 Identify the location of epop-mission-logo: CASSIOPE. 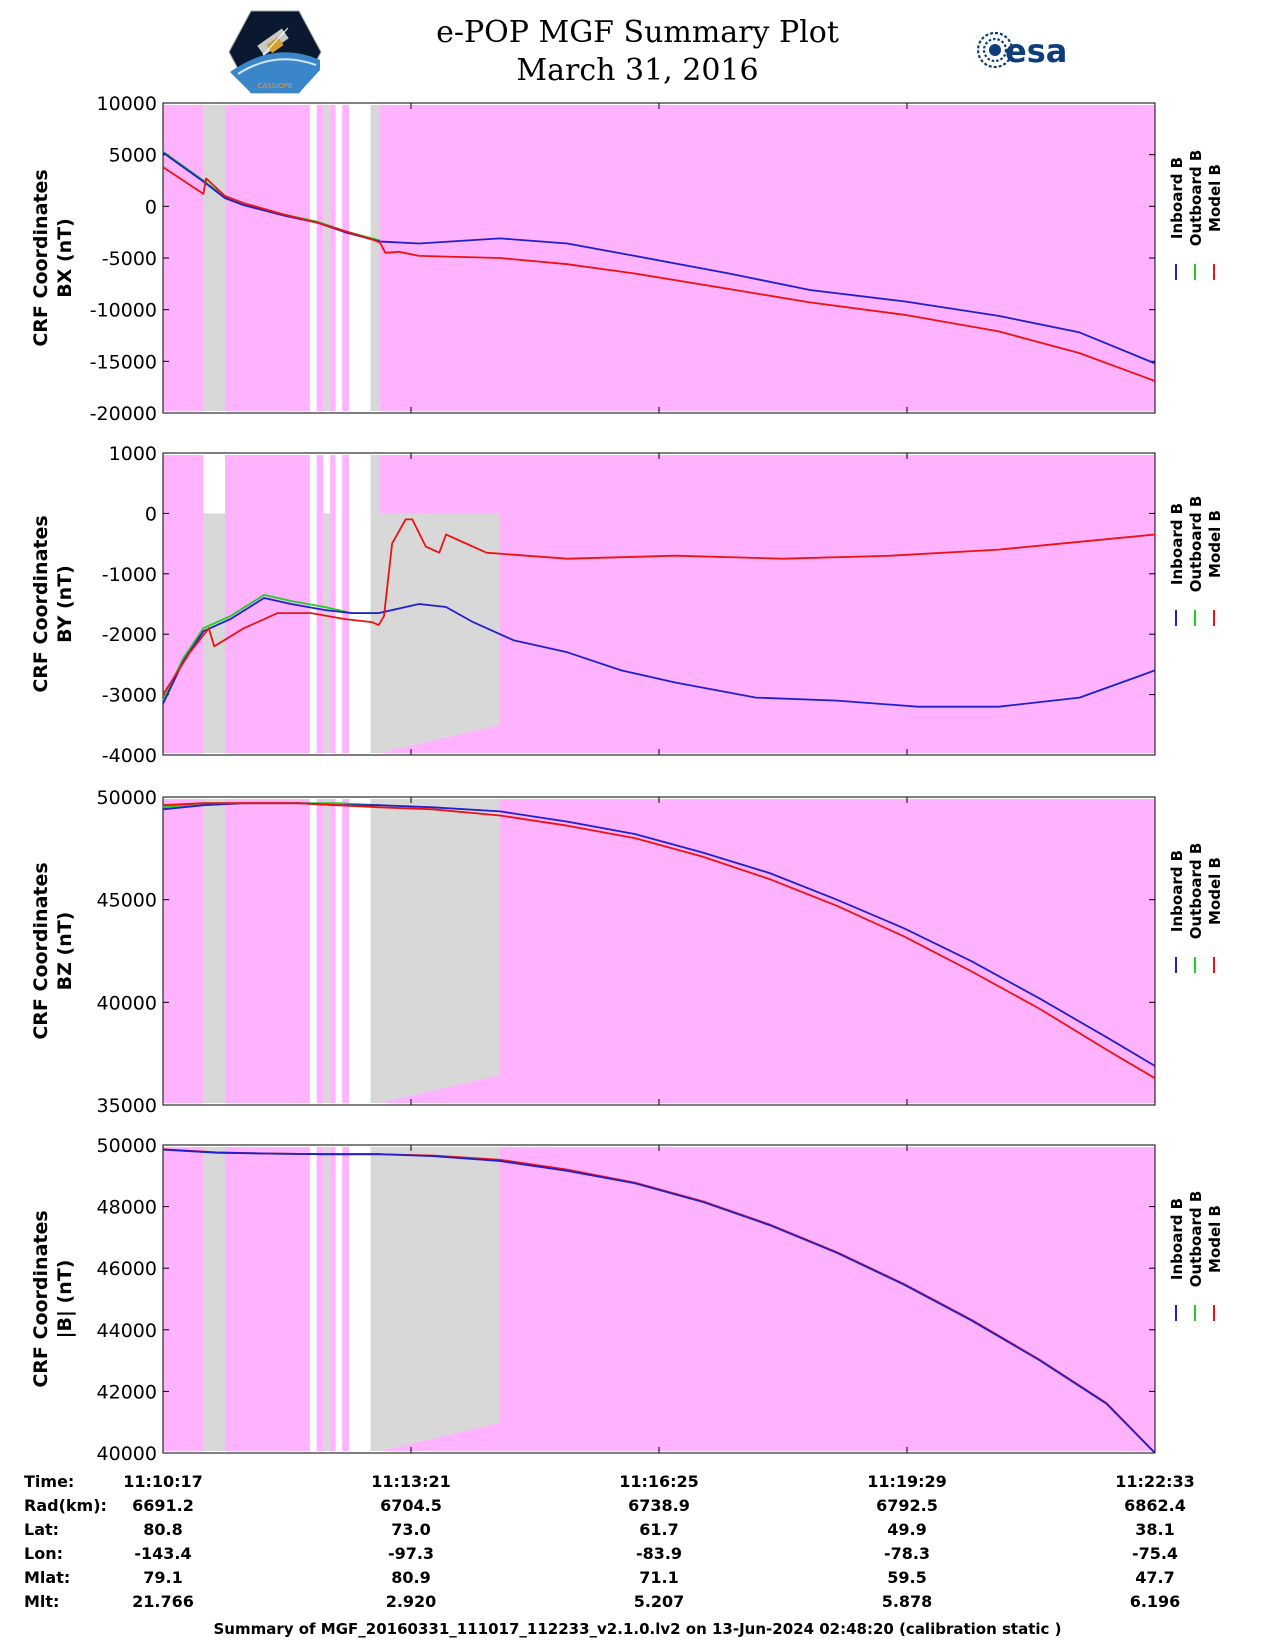
(275, 52).